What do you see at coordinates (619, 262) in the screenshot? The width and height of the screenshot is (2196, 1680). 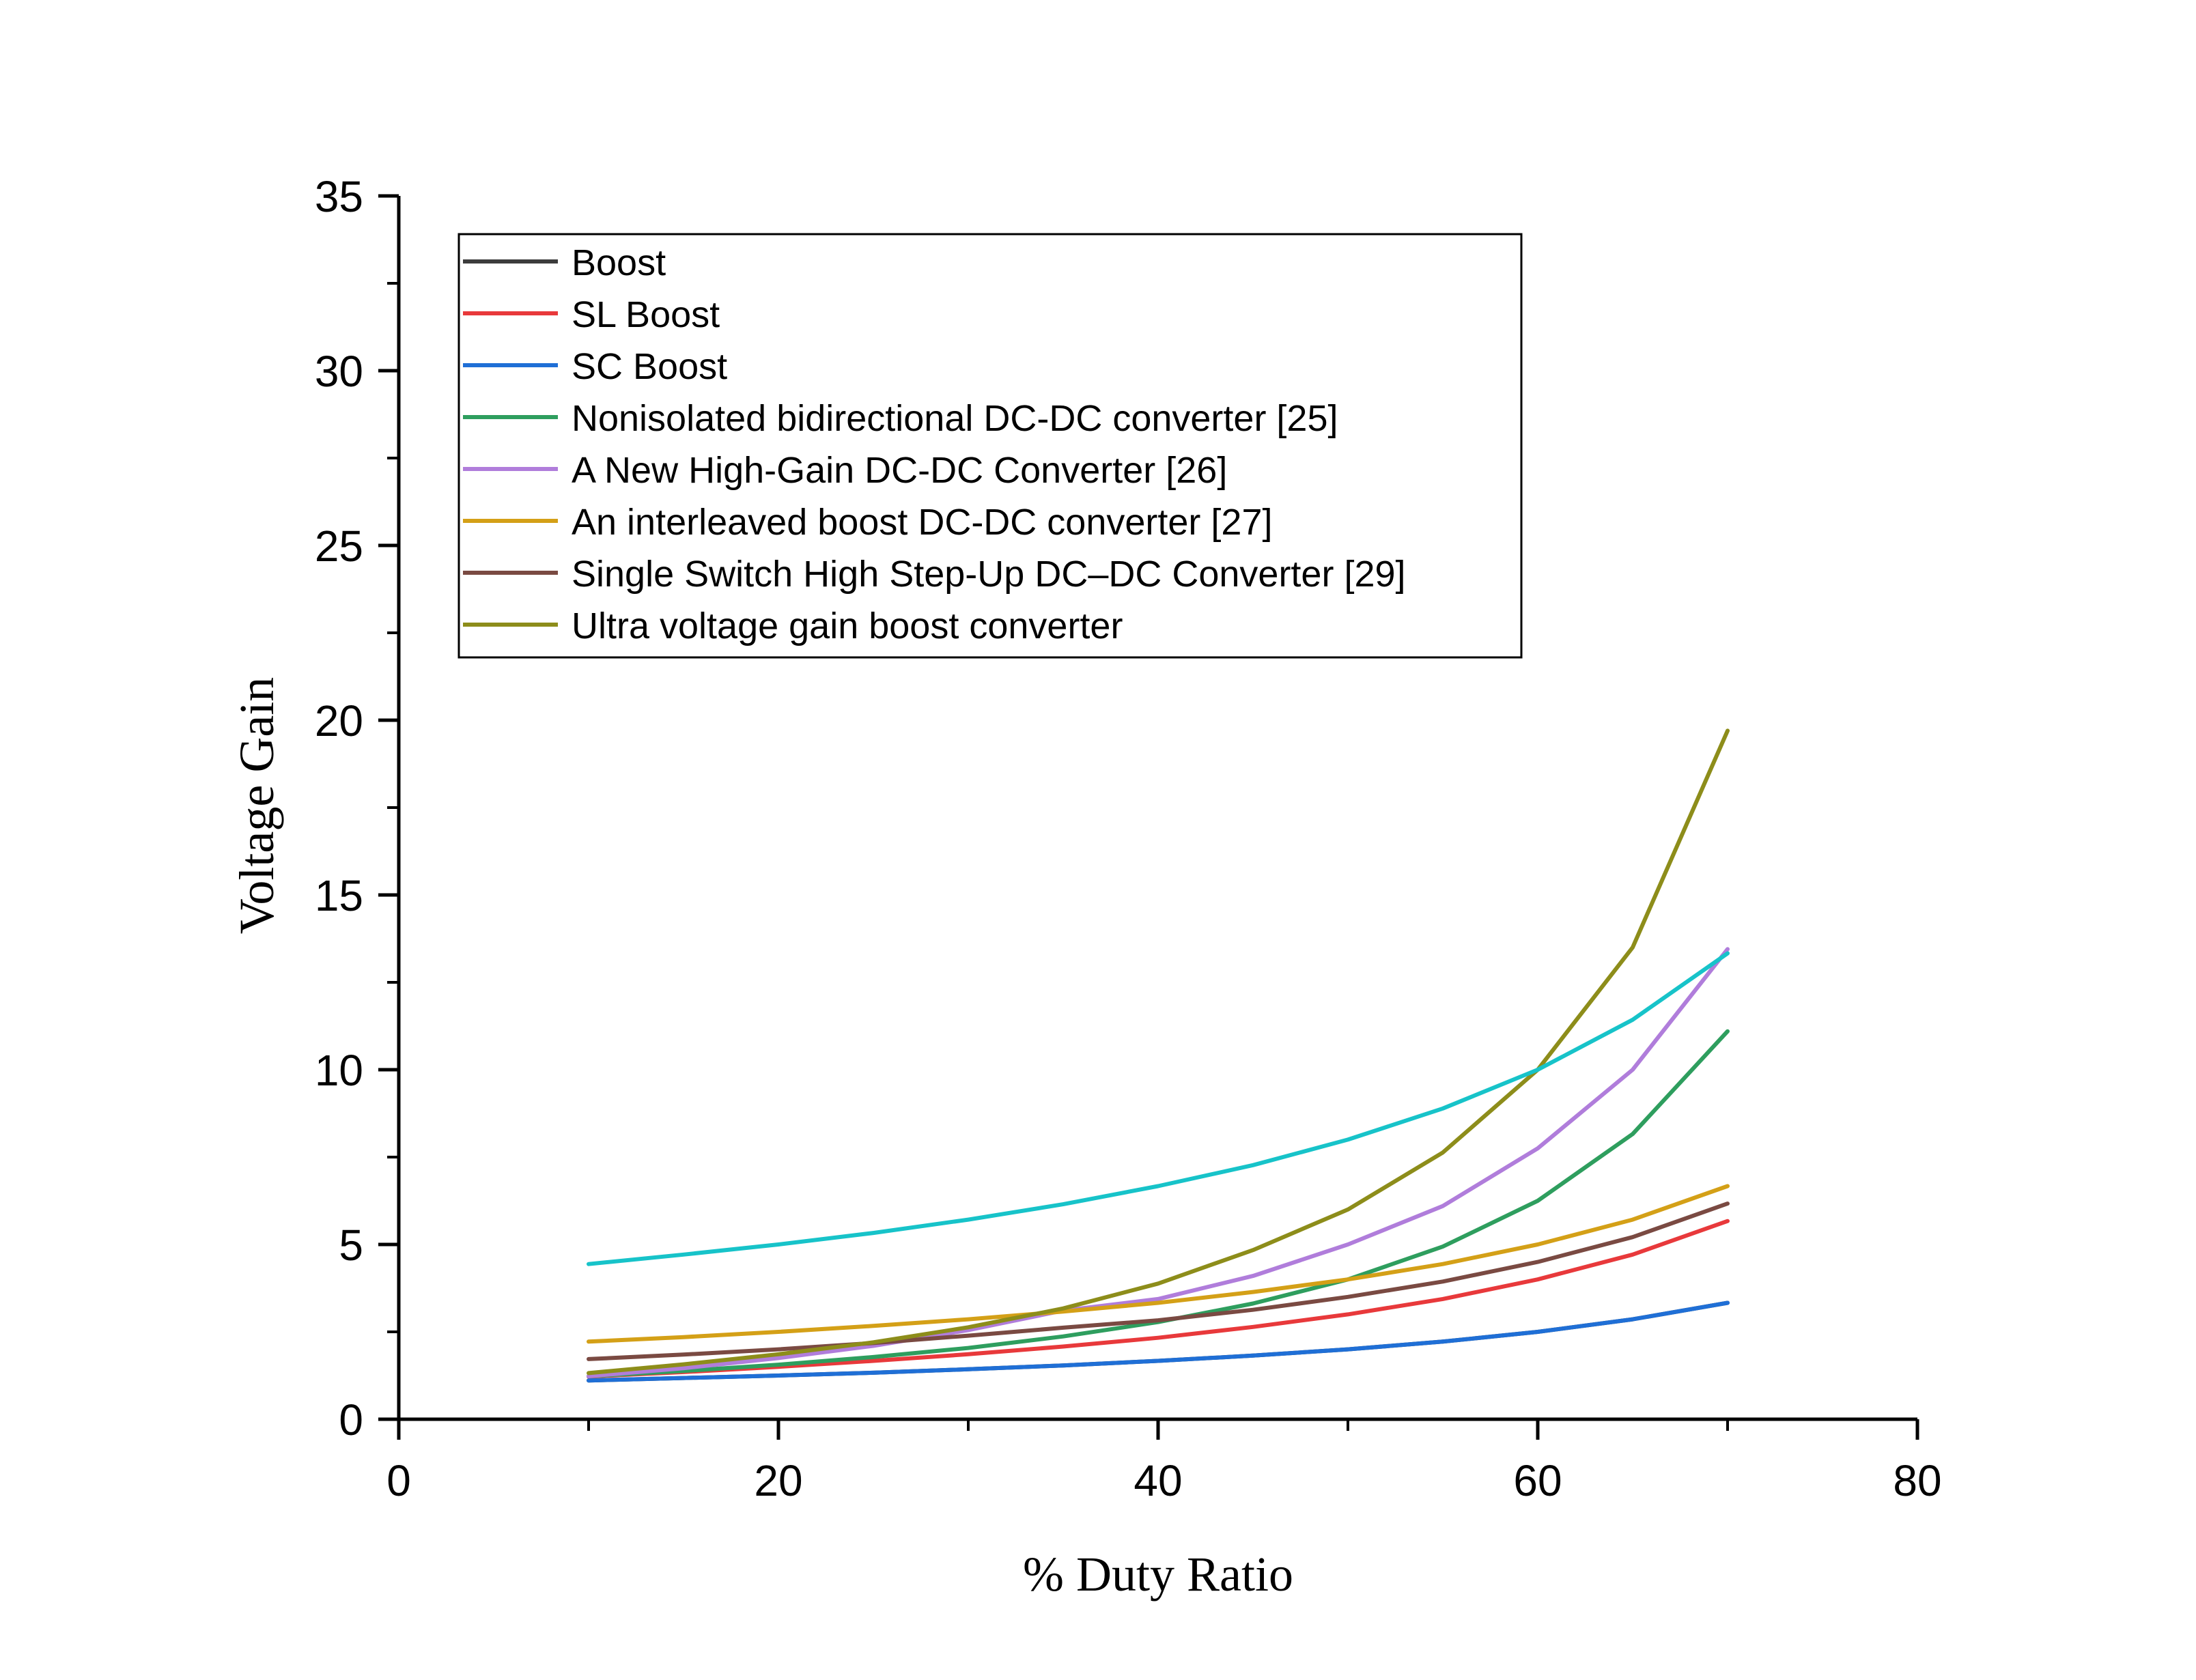 I see `legend-label-0: Boost` at bounding box center [619, 262].